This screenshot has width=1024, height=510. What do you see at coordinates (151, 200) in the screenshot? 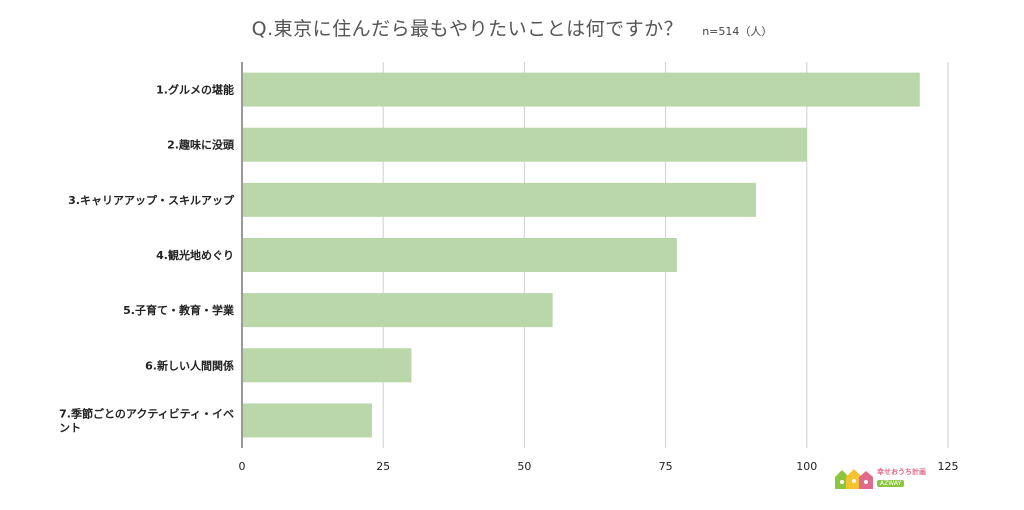
I see `category-label: 3.キャリアアップ・スキルアップ` at bounding box center [151, 200].